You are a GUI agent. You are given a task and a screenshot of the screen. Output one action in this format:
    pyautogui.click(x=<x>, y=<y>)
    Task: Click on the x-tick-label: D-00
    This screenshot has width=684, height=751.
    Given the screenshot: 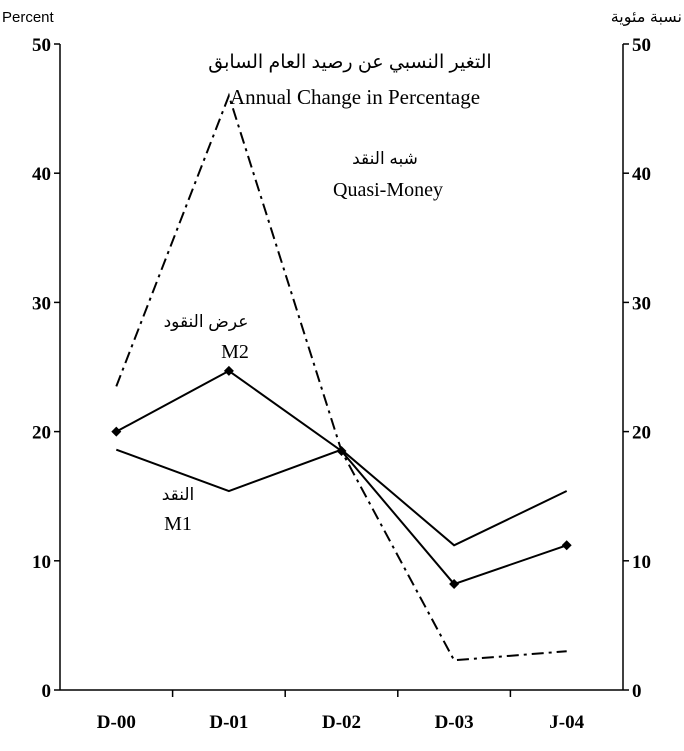 What is the action you would take?
    pyautogui.click(x=116, y=722)
    